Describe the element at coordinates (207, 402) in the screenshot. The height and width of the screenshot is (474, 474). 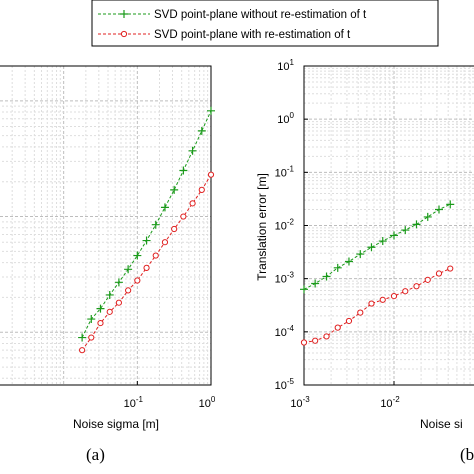
I see `left-x-tick-label: 10⁰` at that location.